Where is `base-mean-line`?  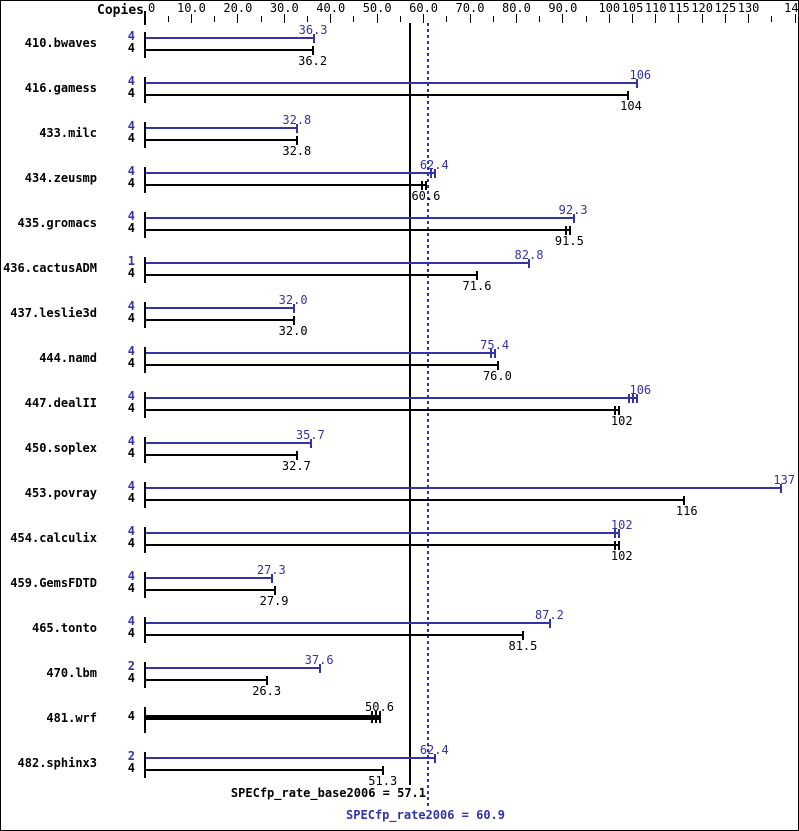 base-mean-line is located at coordinates (410, 404).